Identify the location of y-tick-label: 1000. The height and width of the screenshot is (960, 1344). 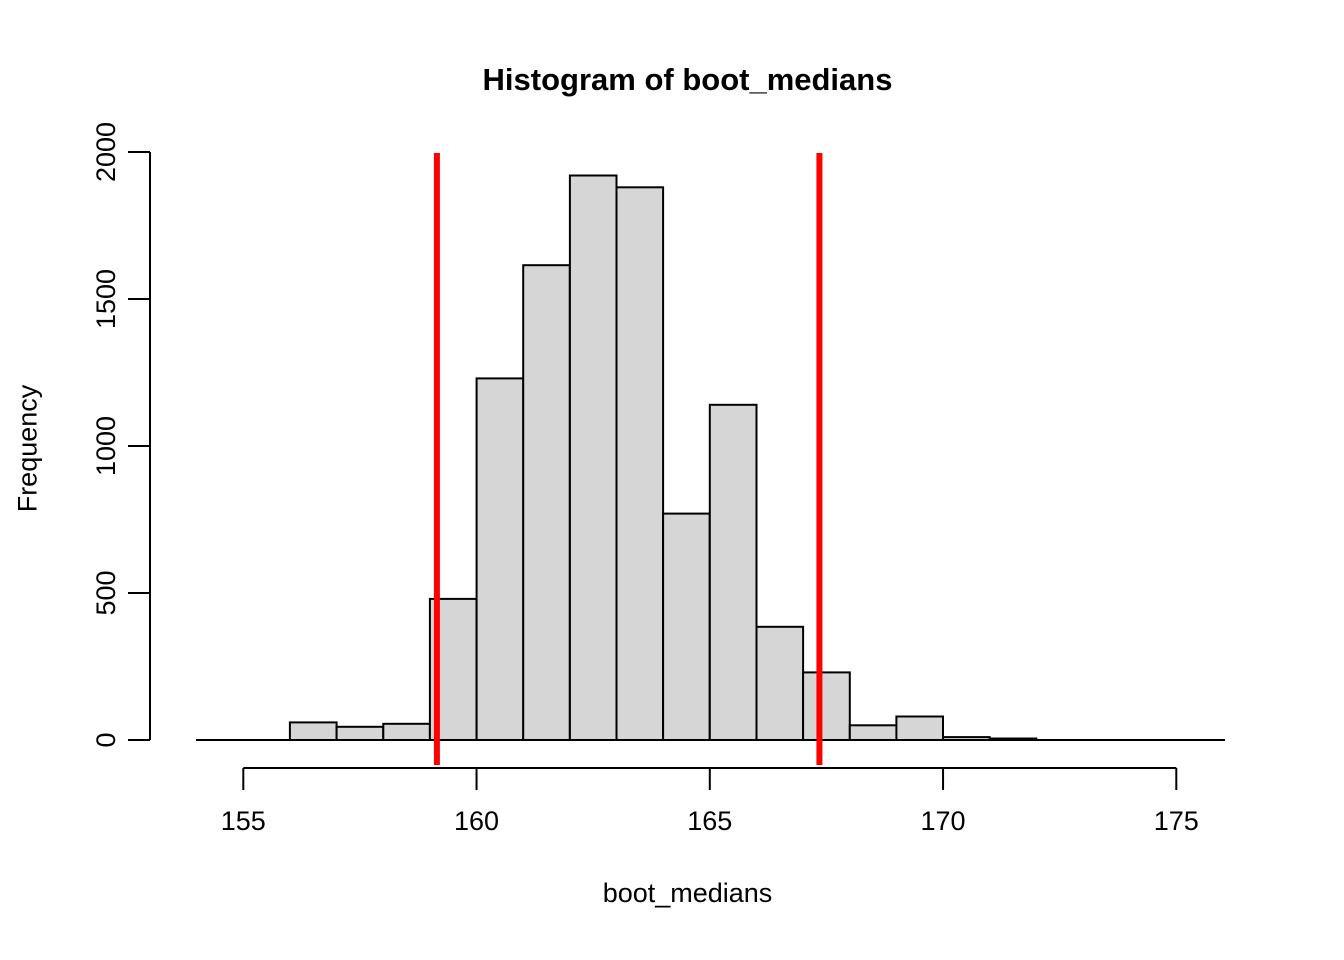
(106, 446).